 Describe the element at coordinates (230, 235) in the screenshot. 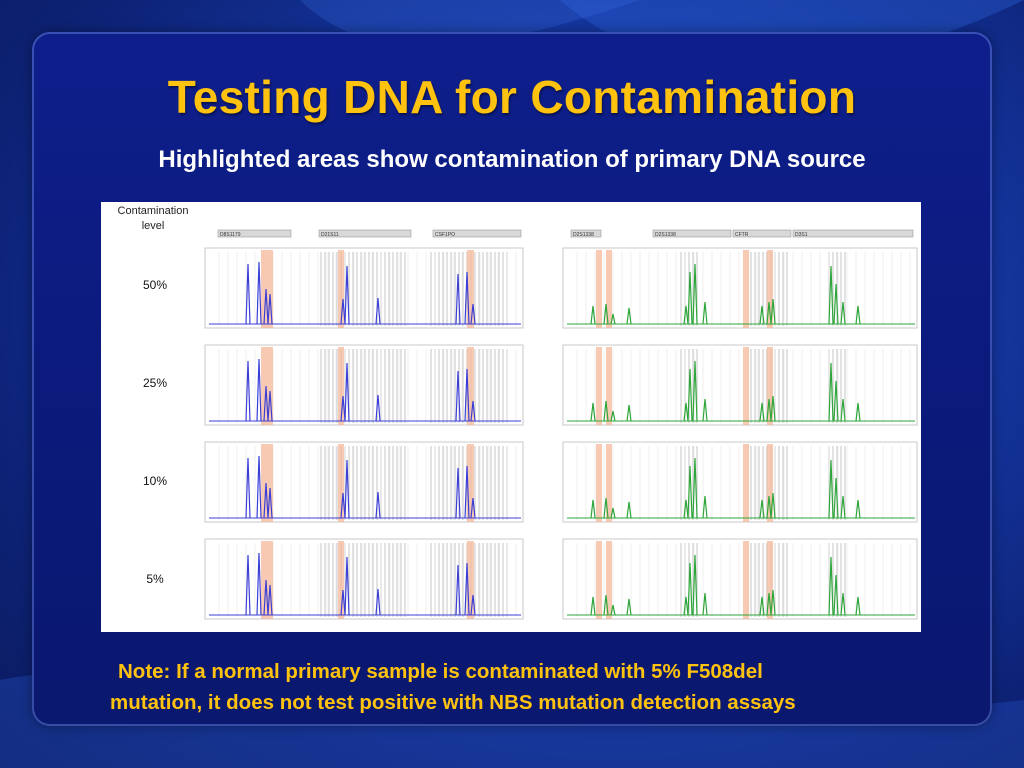

I see `marker-label-left: D8S1179` at that location.